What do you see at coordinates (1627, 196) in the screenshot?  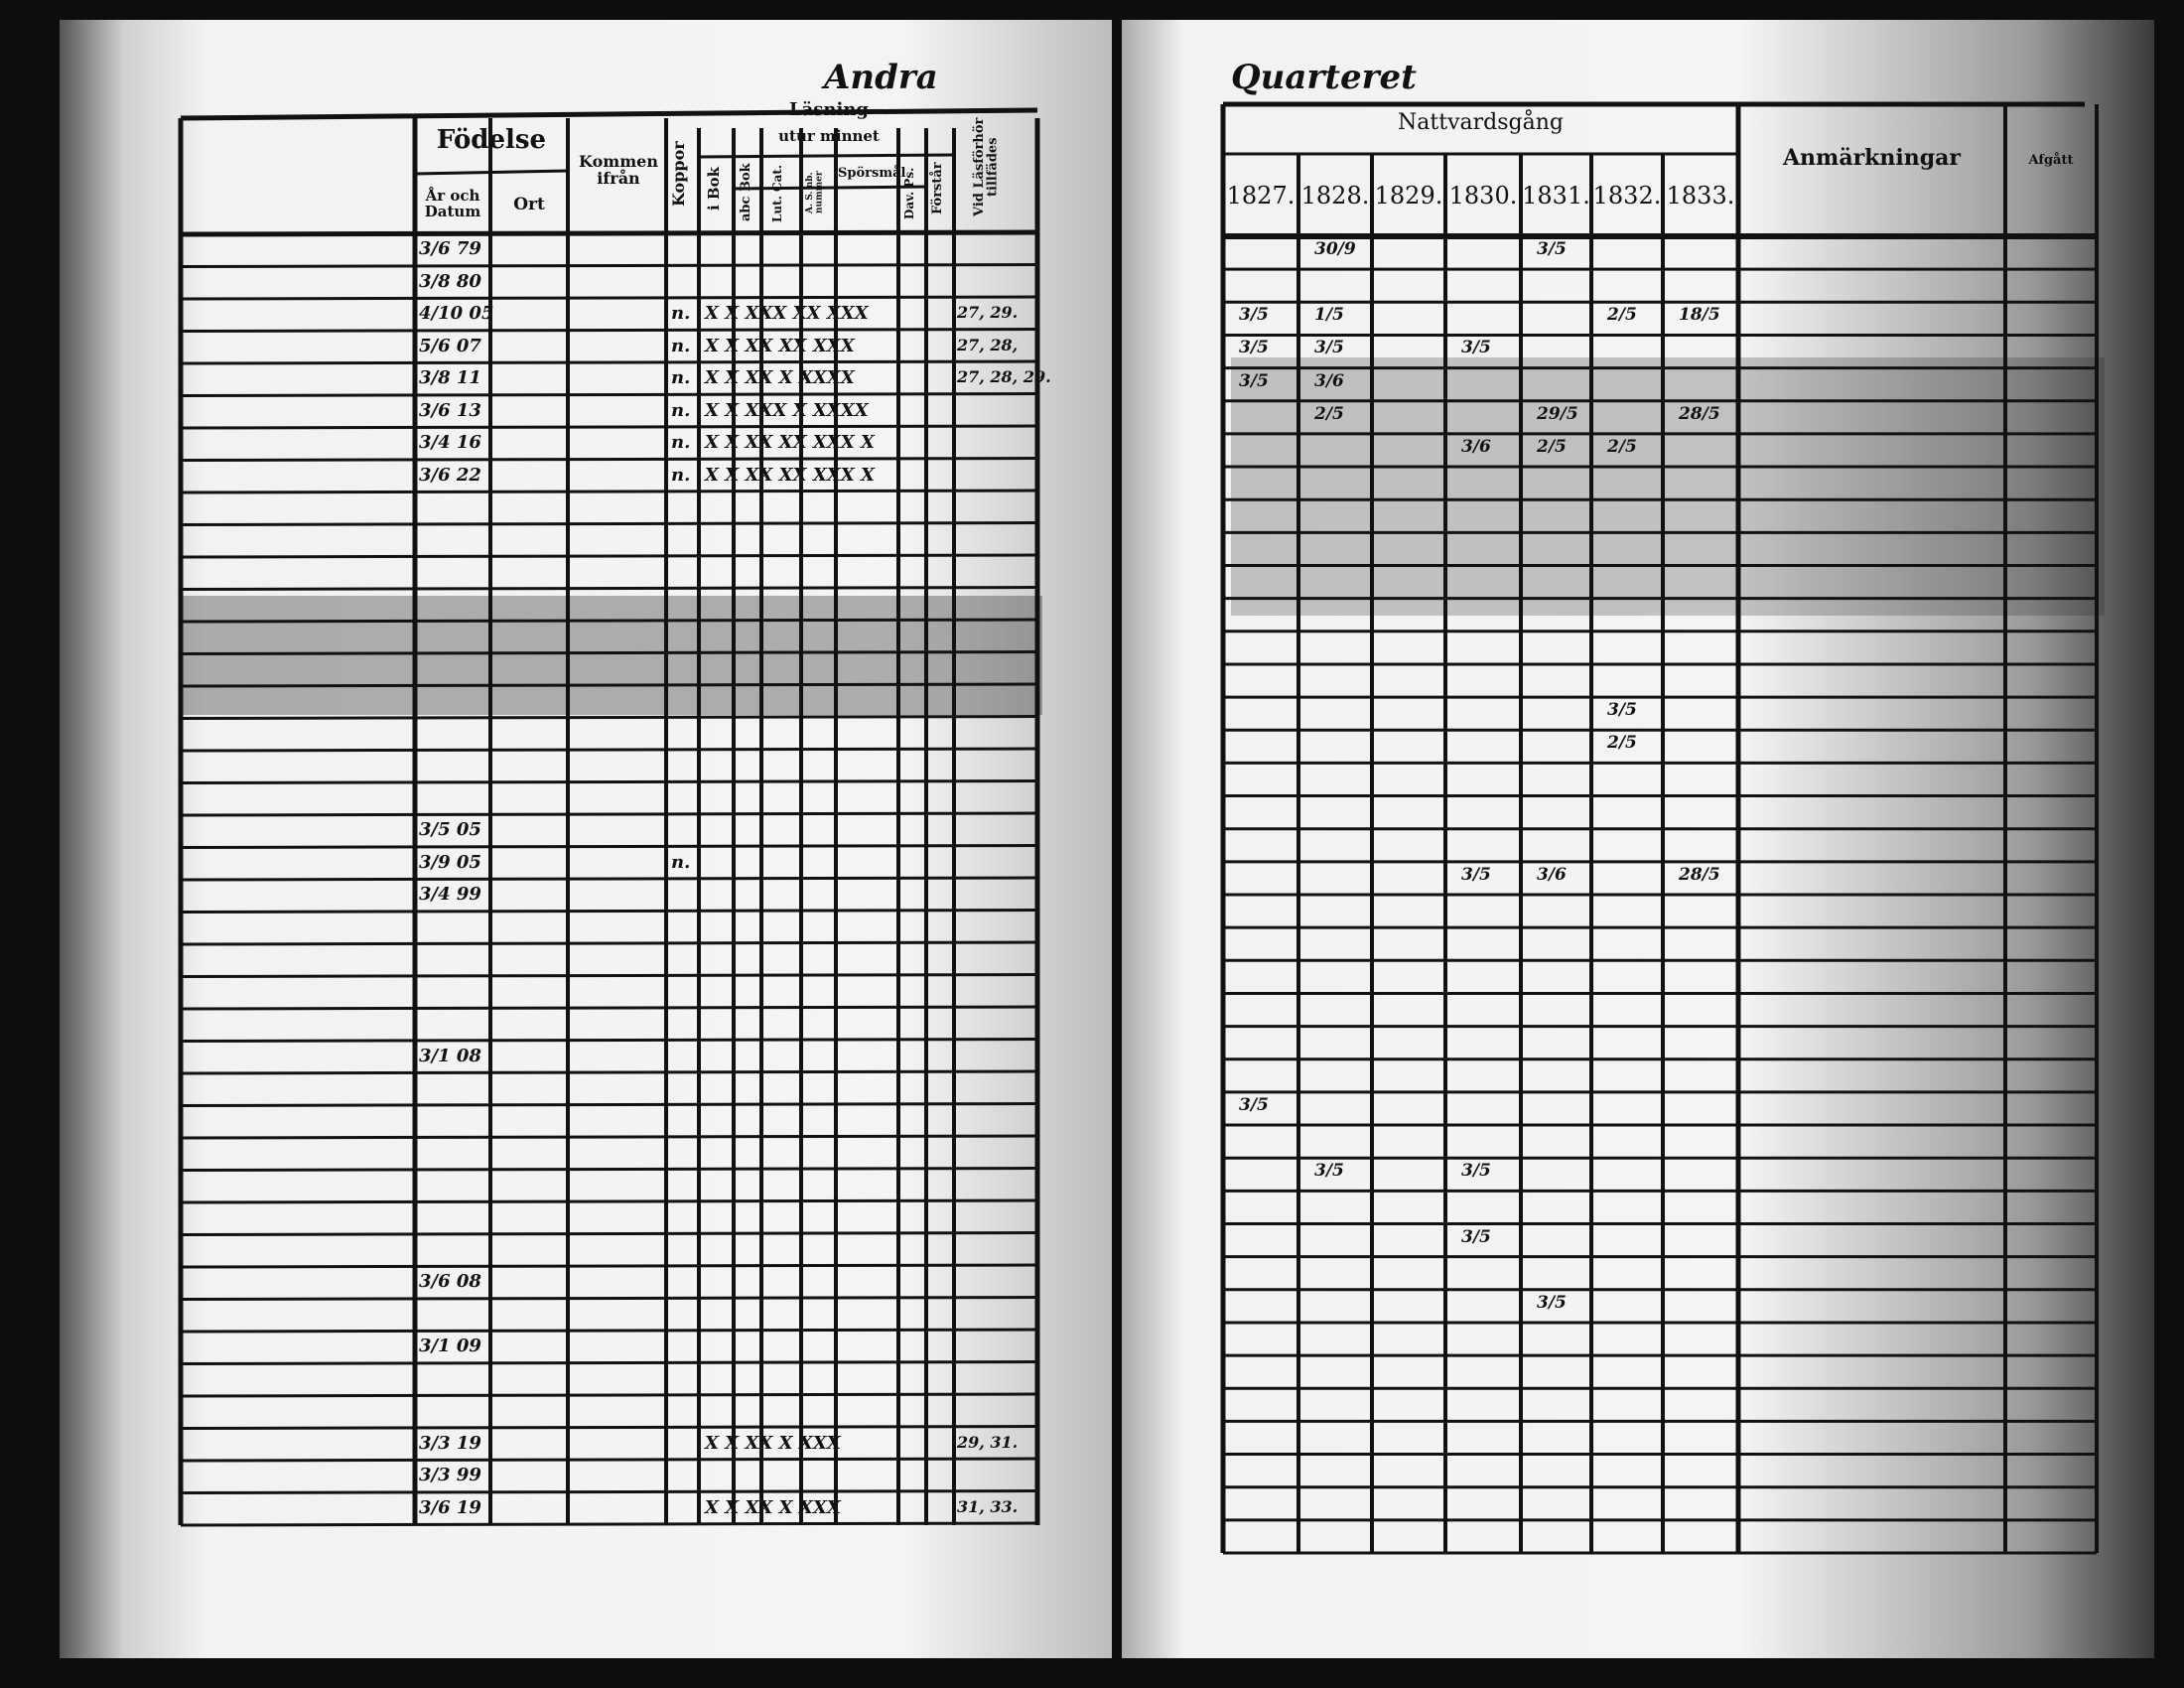 I see `year-header: 1832.` at bounding box center [1627, 196].